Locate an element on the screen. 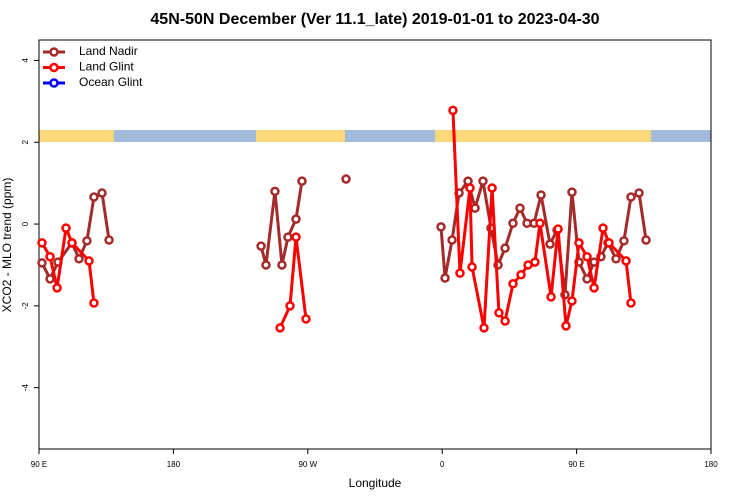  y-tick-label: -2 is located at coordinates (25, 306).